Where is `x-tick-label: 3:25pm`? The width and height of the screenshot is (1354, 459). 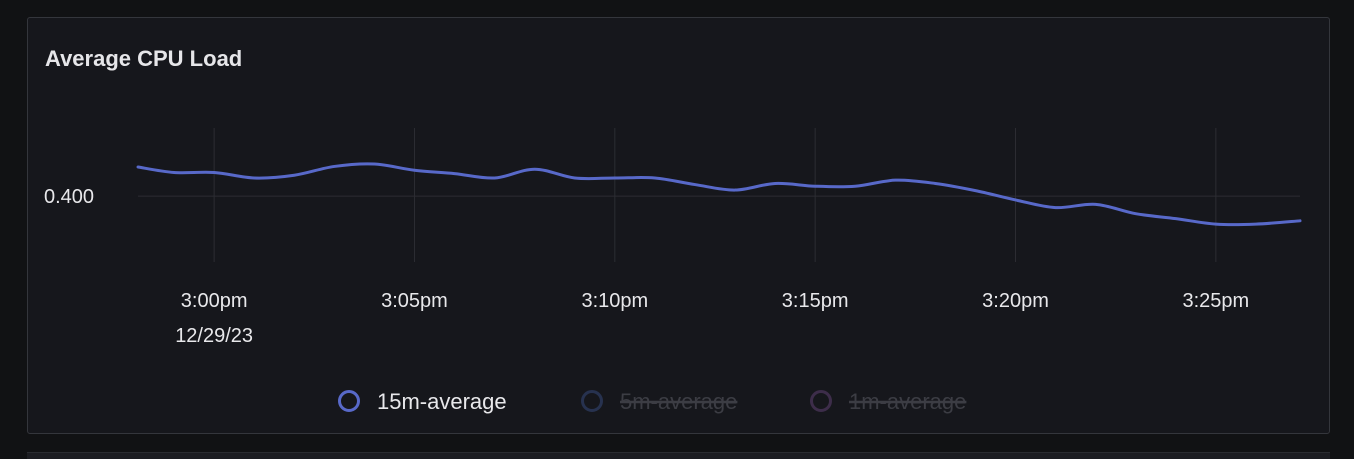 x-tick-label: 3:25pm is located at coordinates (1215, 301).